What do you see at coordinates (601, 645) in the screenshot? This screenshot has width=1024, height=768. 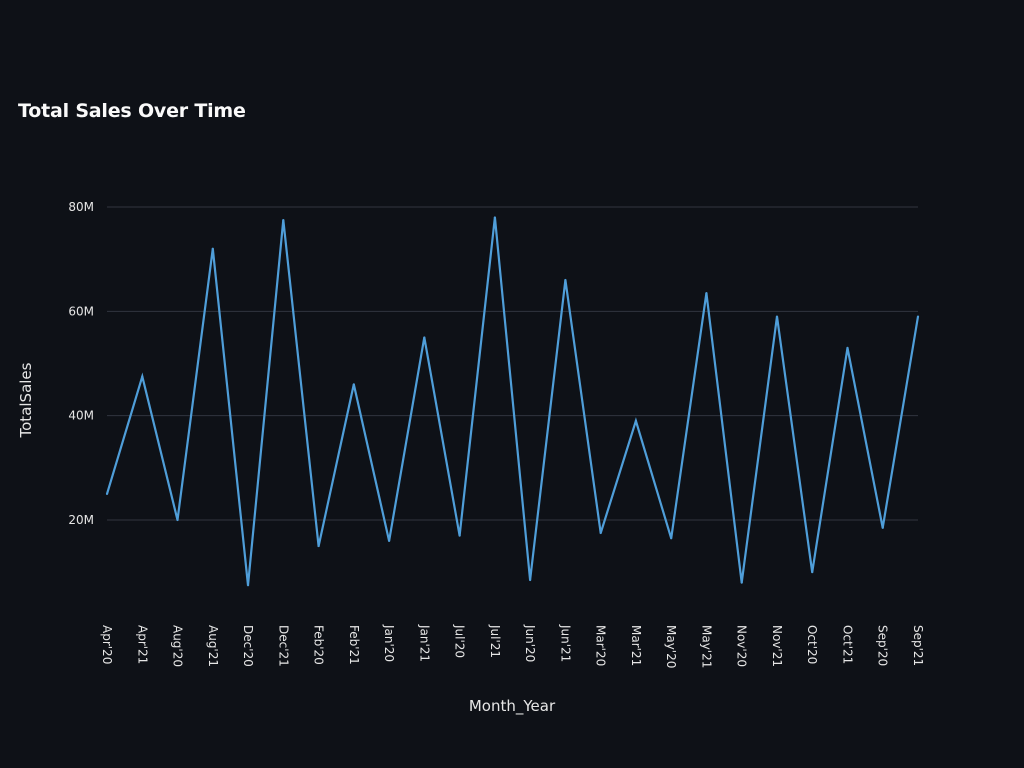 I see `x-tick-label: Mar'20` at bounding box center [601, 645].